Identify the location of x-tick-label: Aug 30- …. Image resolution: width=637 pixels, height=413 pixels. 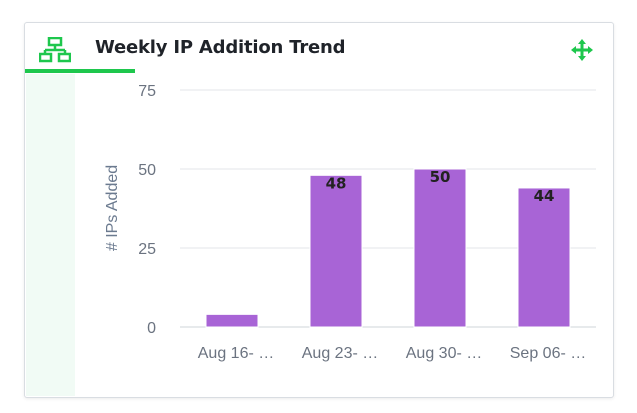
(444, 353).